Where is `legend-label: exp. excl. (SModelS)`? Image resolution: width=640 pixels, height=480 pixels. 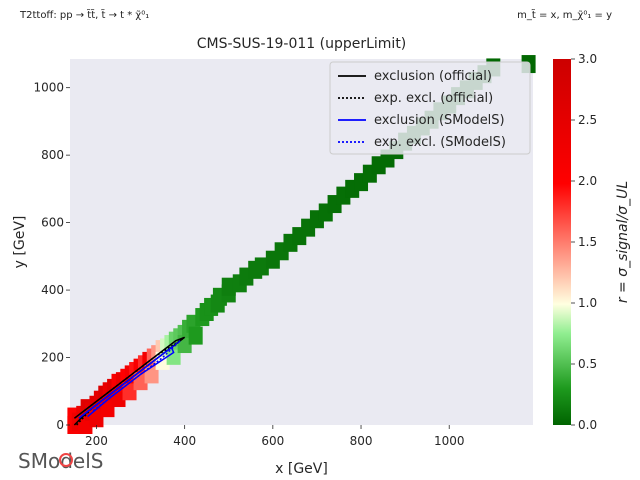
legend-label: exp. excl. (SModelS) is located at coordinates (440, 142).